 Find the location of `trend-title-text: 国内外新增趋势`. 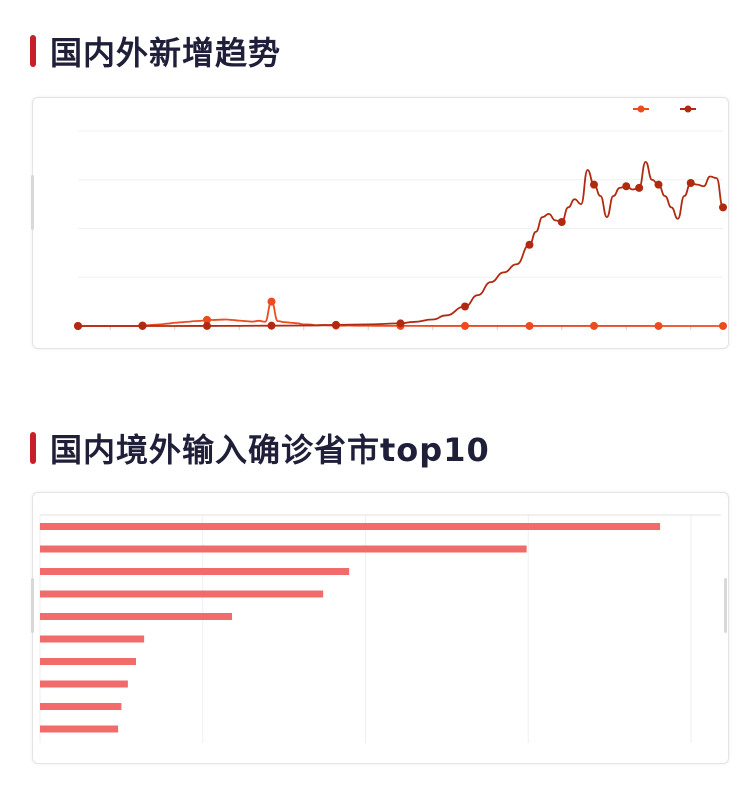

trend-title-text: 国内外新增趋势 is located at coordinates (166, 53).